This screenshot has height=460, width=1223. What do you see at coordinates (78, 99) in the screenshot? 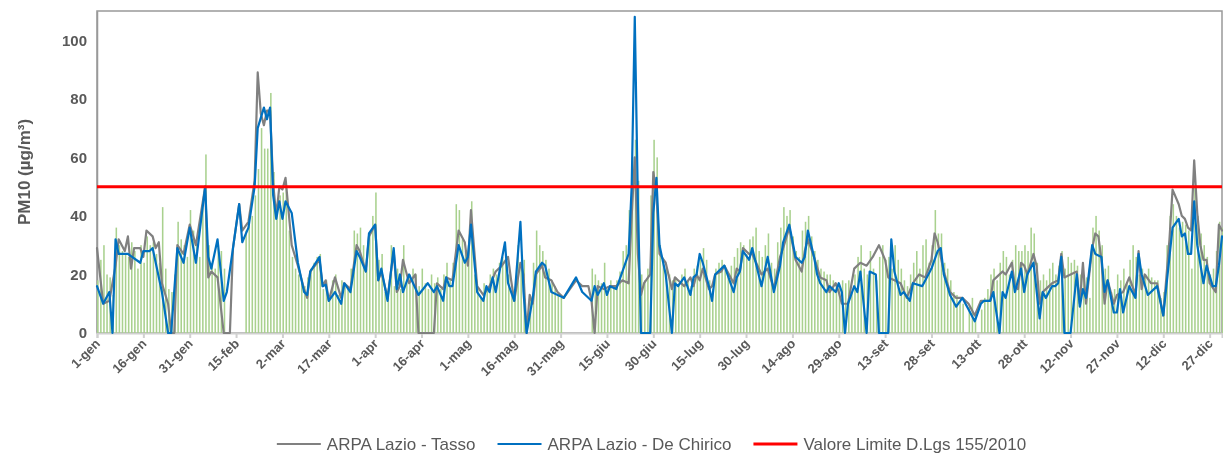
I see `y-tick-label: 80` at bounding box center [78, 99].